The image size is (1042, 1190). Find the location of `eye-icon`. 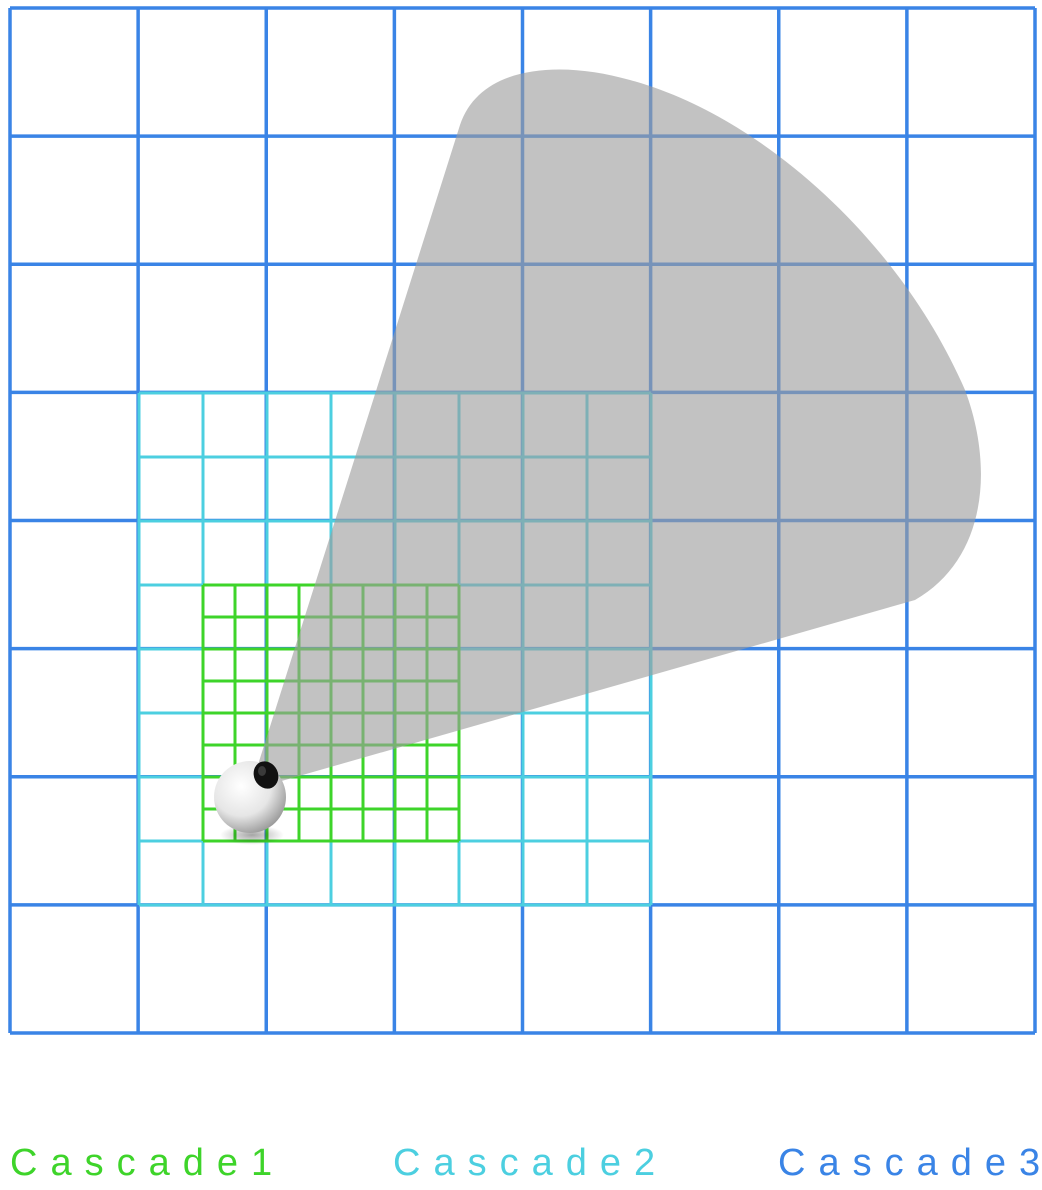

eye-icon is located at coordinates (250, 803).